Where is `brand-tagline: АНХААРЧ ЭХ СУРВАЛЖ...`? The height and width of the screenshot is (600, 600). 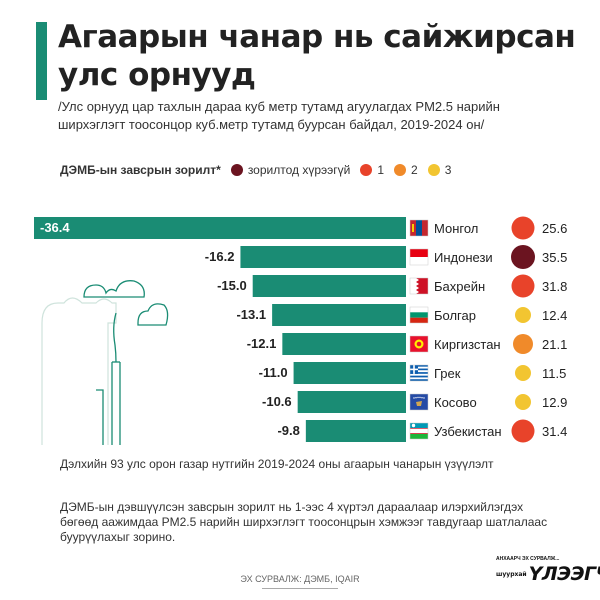
brand-tagline: АНХААРЧ ЭХ СУРВАЛЖ... is located at coordinates (528, 559).